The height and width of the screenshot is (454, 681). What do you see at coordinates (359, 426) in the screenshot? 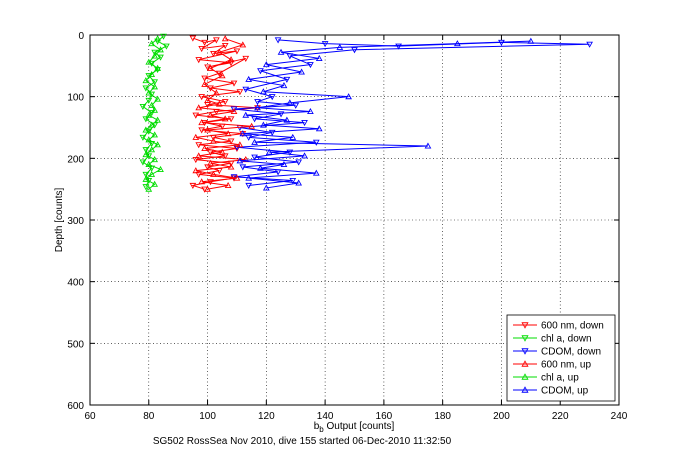
I see `x-axis-label-rest: Output [counts]` at bounding box center [359, 426].